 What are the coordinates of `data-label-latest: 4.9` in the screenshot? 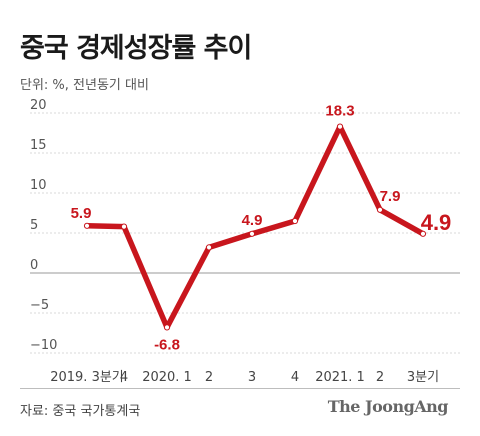 It's located at (436, 222).